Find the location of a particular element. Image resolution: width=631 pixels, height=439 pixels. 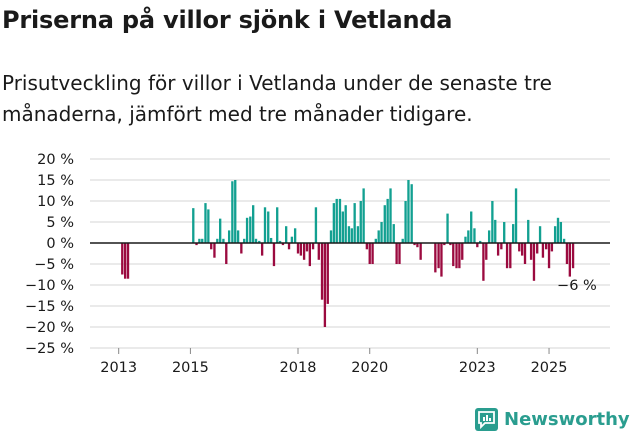

newsworthy-logo: Newsworthy is located at coordinates (552, 419).